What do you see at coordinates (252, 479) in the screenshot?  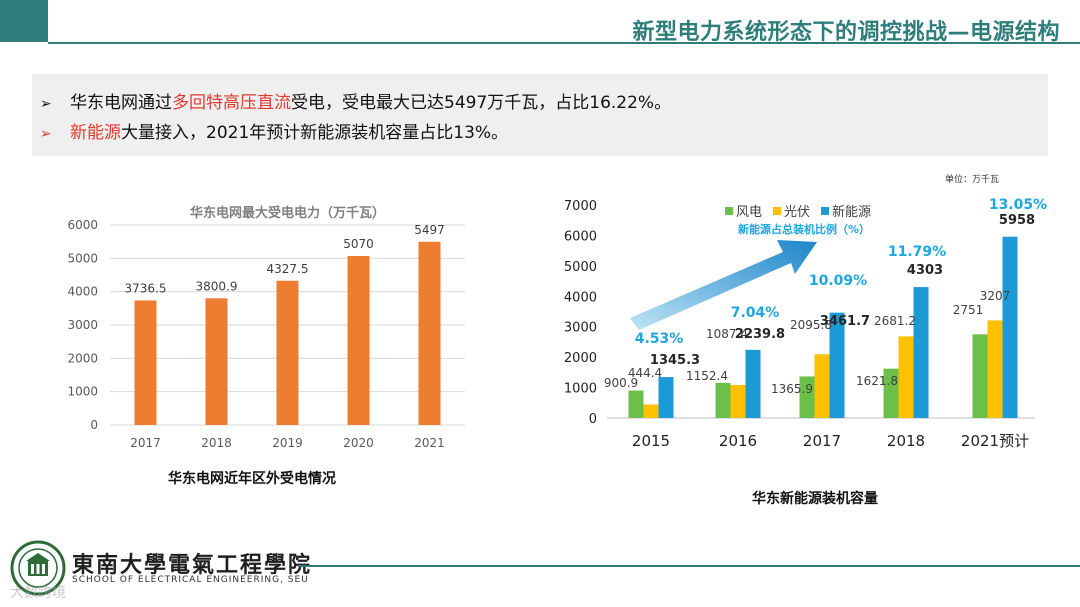 I see `chart1-caption: 华东电网近年区外受电情况` at bounding box center [252, 479].